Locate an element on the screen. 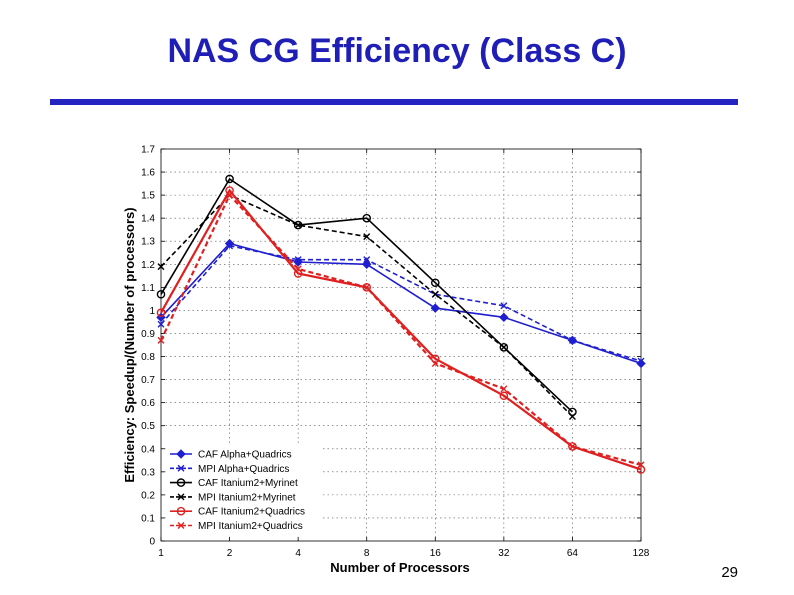 This screenshot has height=595, width=794. series-mpi-alpha-quadrics is located at coordinates (401, 303).